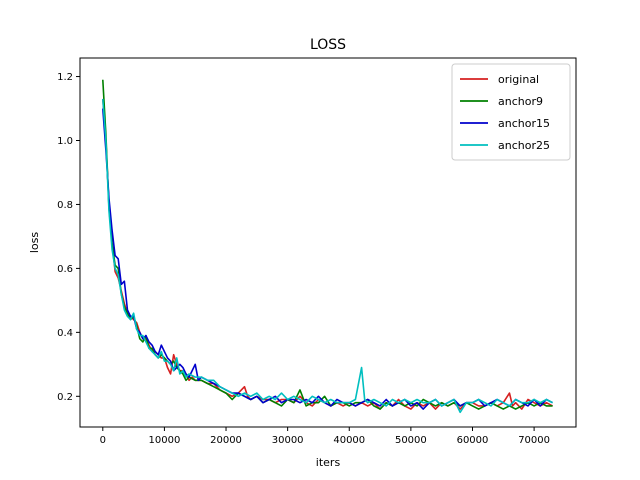  I want to click on y-tick-label: 0.4, so click(65, 333).